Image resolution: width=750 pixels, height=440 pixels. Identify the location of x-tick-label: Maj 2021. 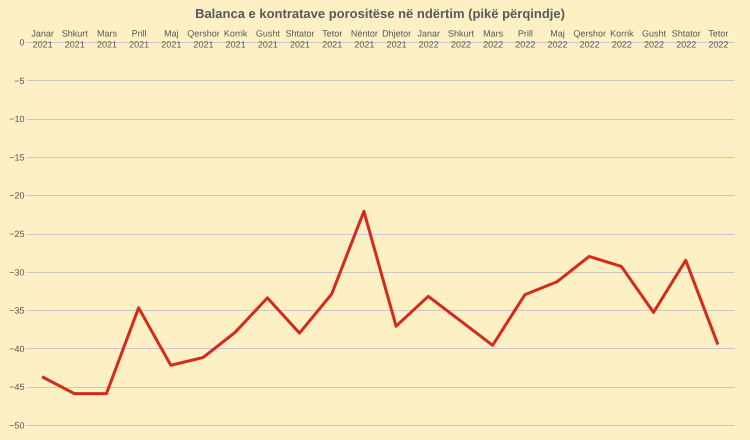
(171, 39).